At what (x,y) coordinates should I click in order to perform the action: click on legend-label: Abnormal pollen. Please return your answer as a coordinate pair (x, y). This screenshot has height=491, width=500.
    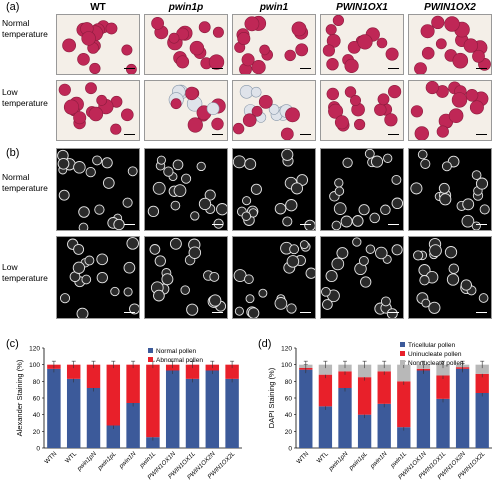
    Looking at the image, I should click on (179, 360).